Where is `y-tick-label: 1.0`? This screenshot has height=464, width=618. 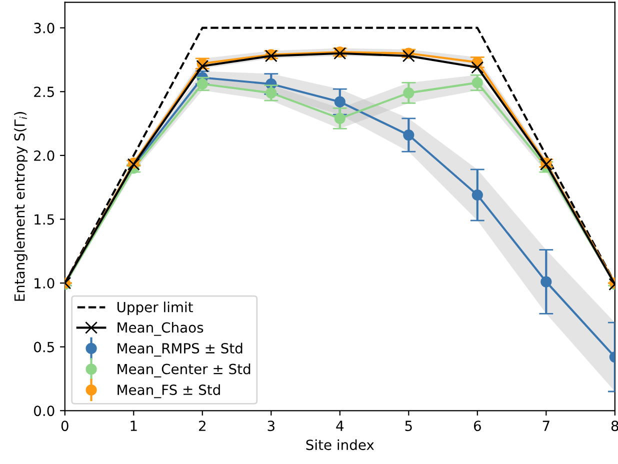
y-tick-label: 1.0 is located at coordinates (44, 283).